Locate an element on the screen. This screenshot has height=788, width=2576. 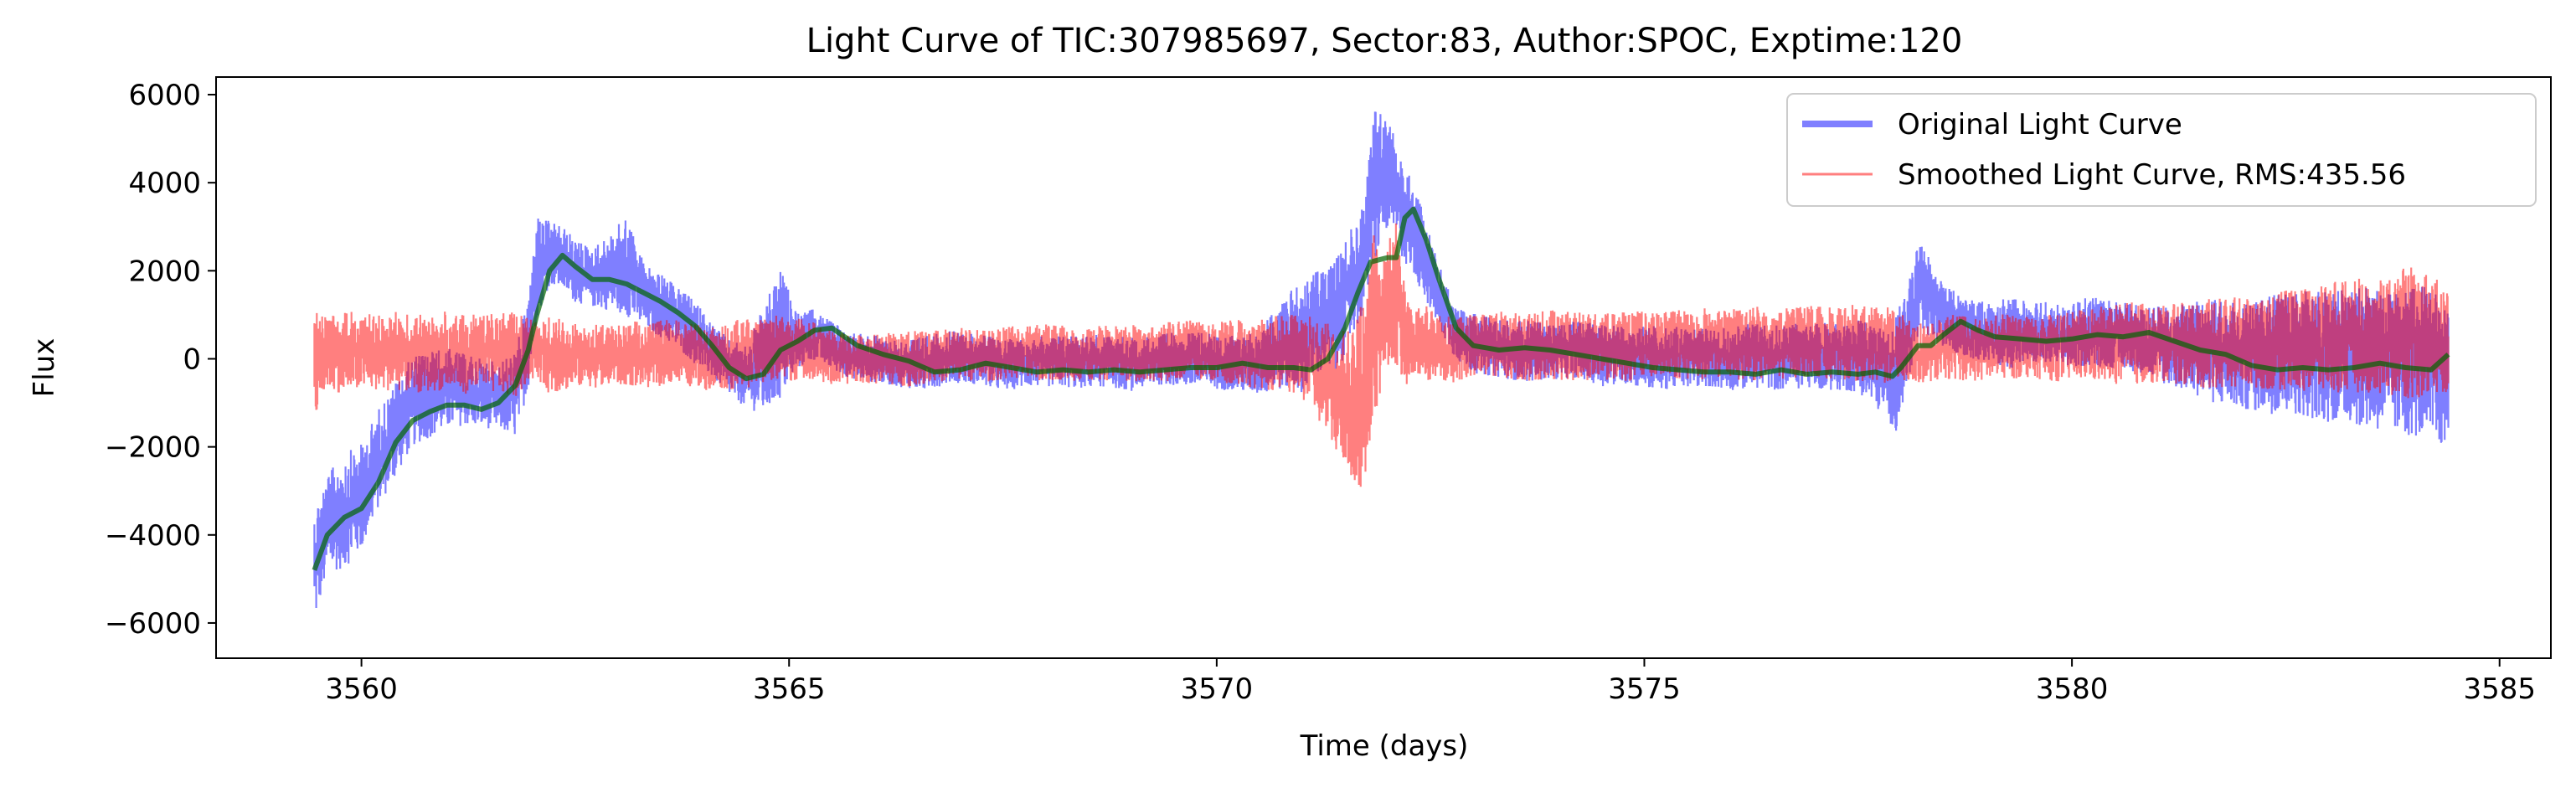
x-tick-label: 3580 is located at coordinates (2072, 689).